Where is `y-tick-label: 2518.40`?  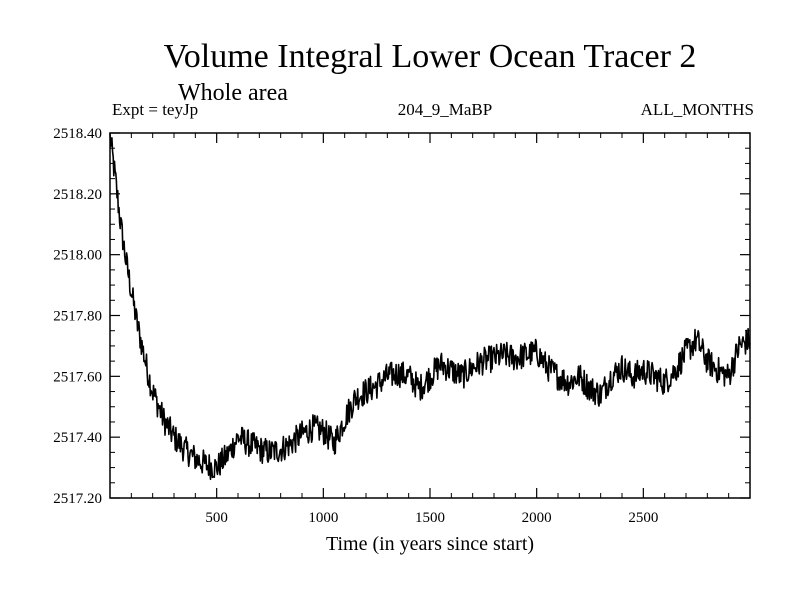
y-tick-label: 2518.40 is located at coordinates (77, 134).